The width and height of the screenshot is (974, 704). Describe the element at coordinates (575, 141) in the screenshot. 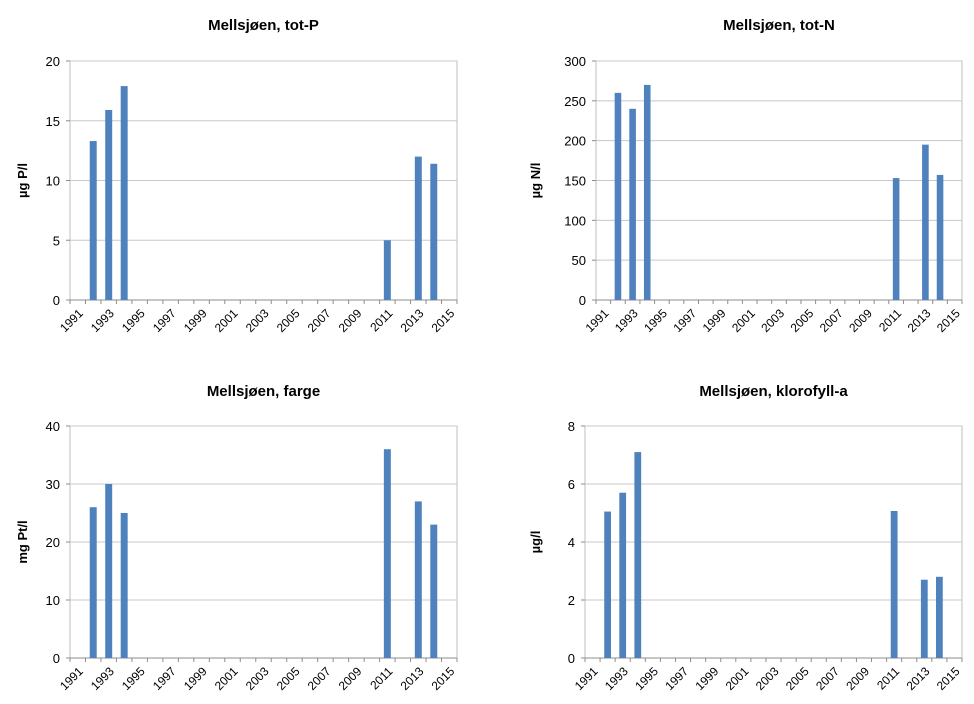

I see `y-tick-label: 200` at that location.